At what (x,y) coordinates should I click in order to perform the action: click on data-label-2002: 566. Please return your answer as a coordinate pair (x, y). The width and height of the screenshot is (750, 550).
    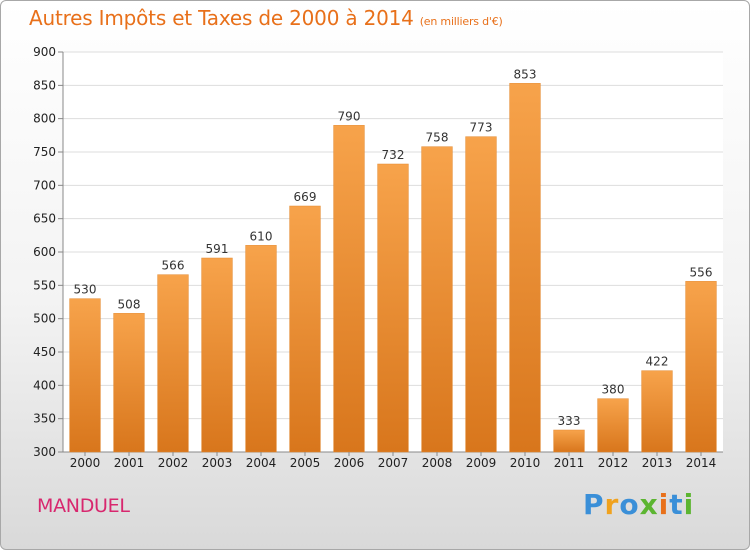
    Looking at the image, I should click on (173, 266).